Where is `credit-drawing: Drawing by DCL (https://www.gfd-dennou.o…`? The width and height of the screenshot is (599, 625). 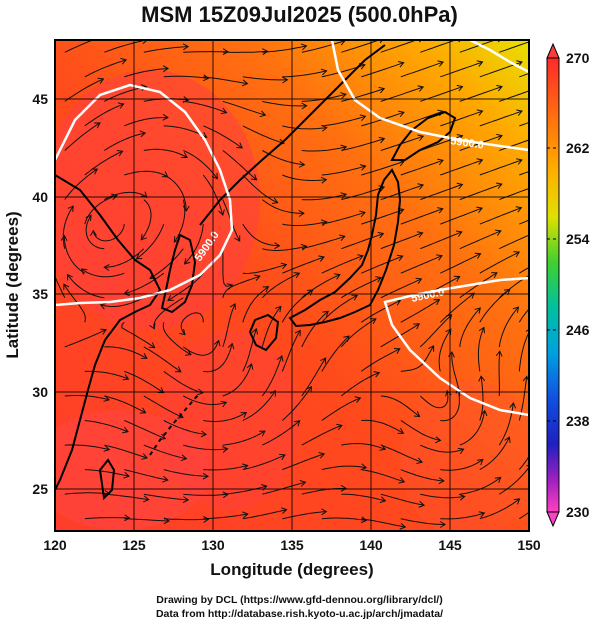 credit-drawing: Drawing by DCL (https://www.gfd-dennou.o… is located at coordinates (299, 600).